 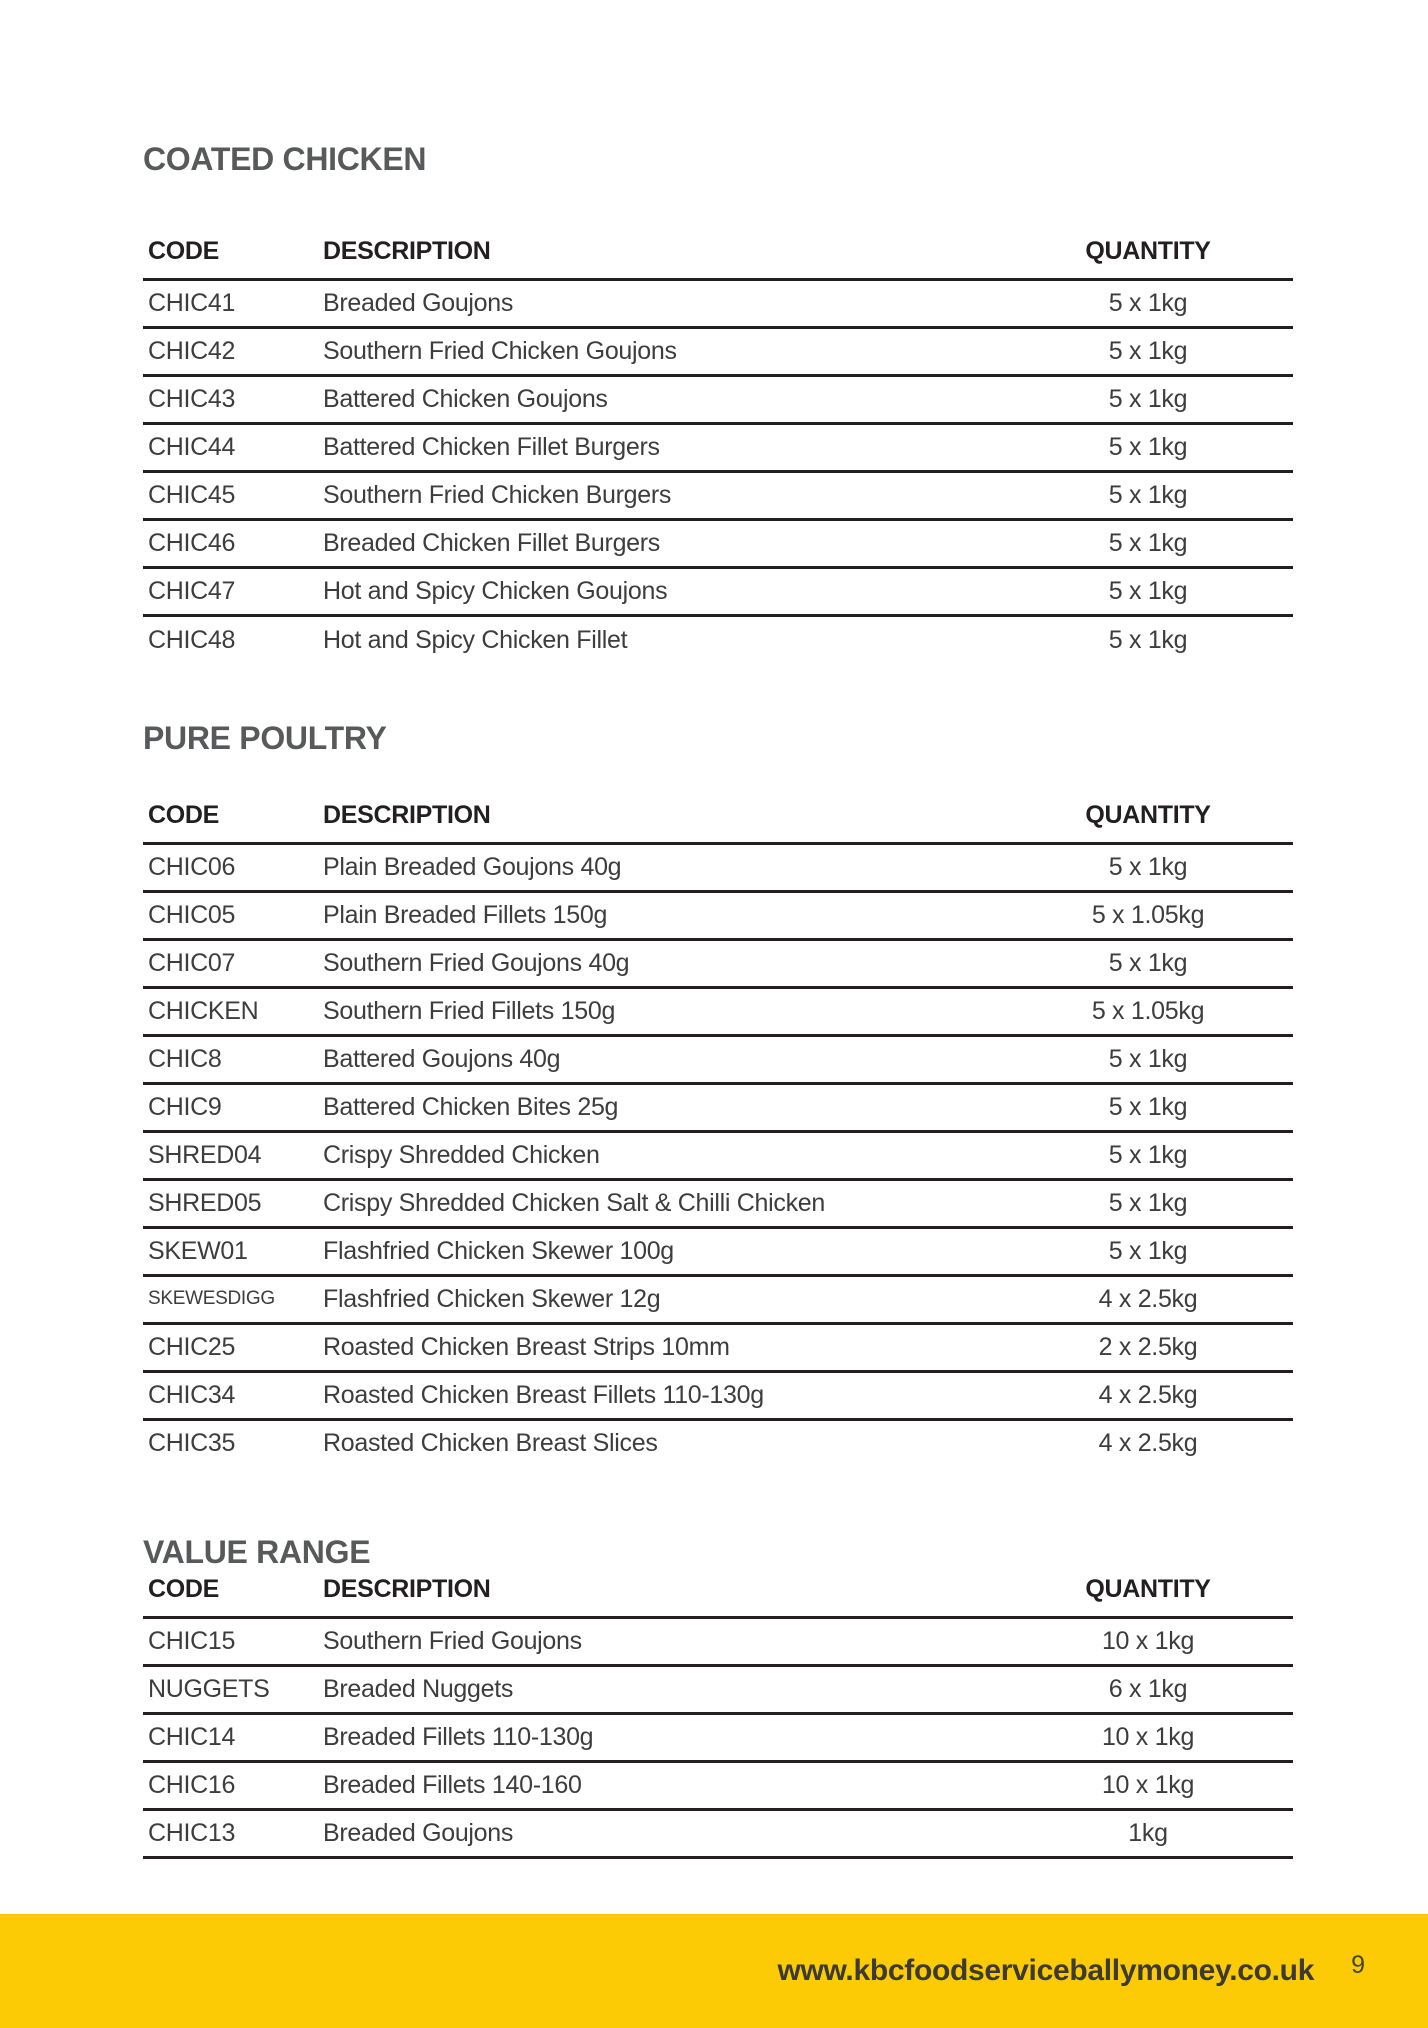 What do you see at coordinates (230, 1252) in the screenshot?
I see `product-code: SKEW01` at bounding box center [230, 1252].